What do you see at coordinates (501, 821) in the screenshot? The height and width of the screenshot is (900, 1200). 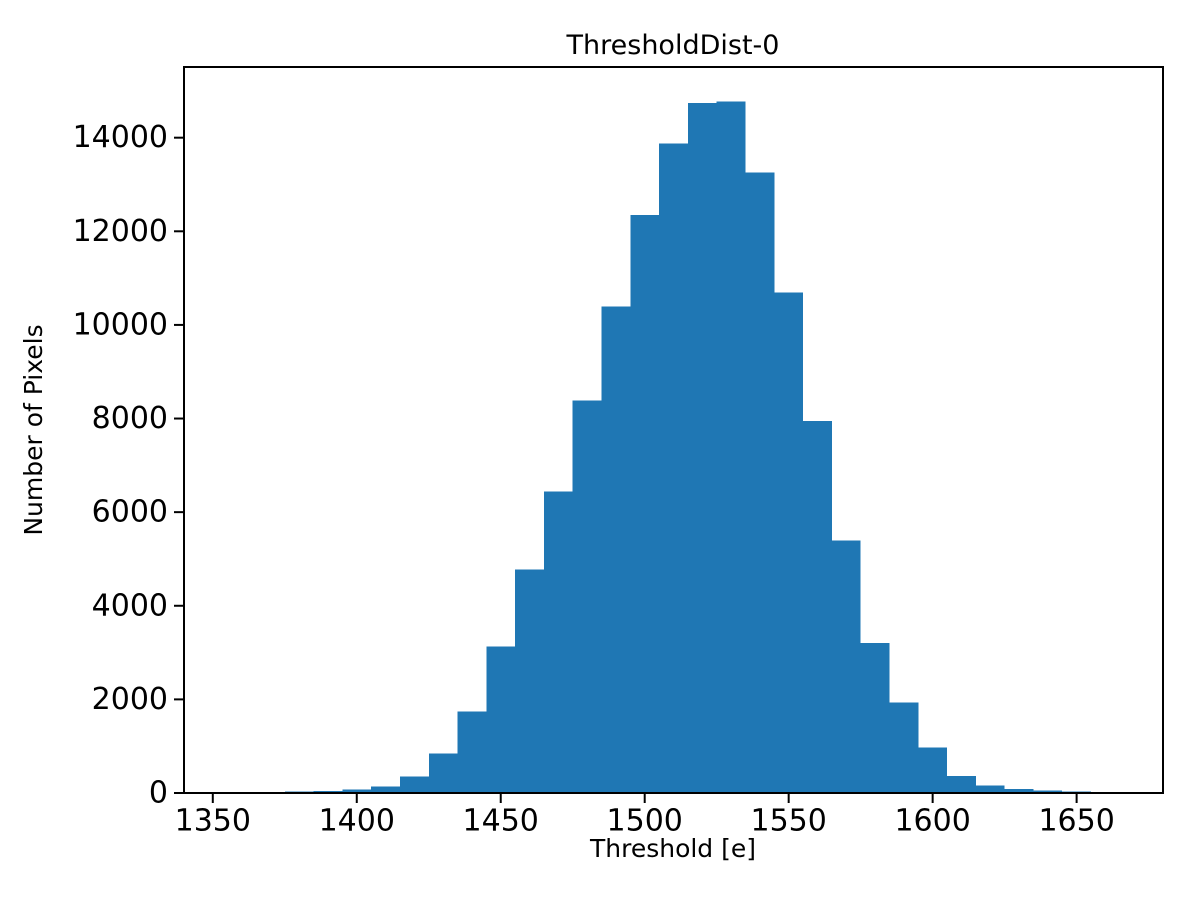 I see `x-tick-label: 1450` at bounding box center [501, 821].